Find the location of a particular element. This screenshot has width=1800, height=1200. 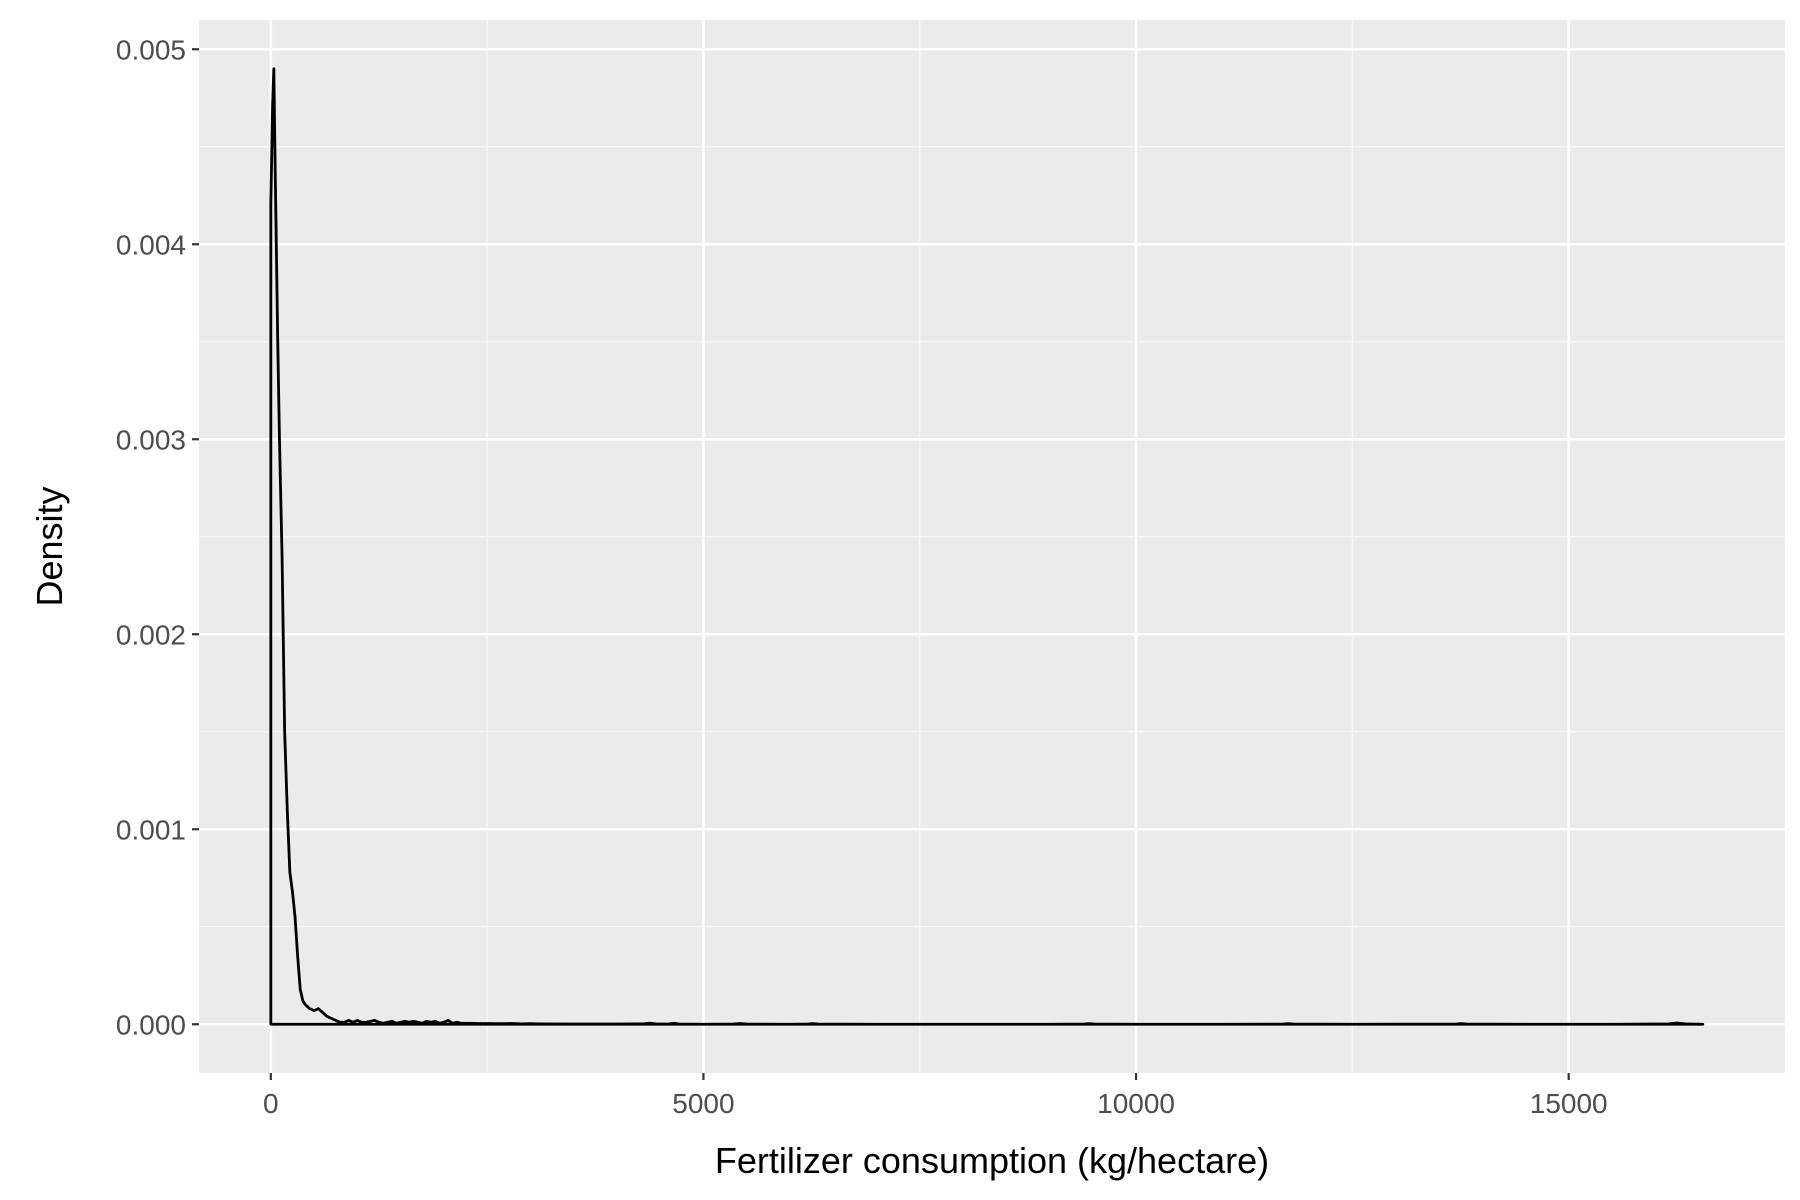

y-axis-title: Density is located at coordinates (49, 546).